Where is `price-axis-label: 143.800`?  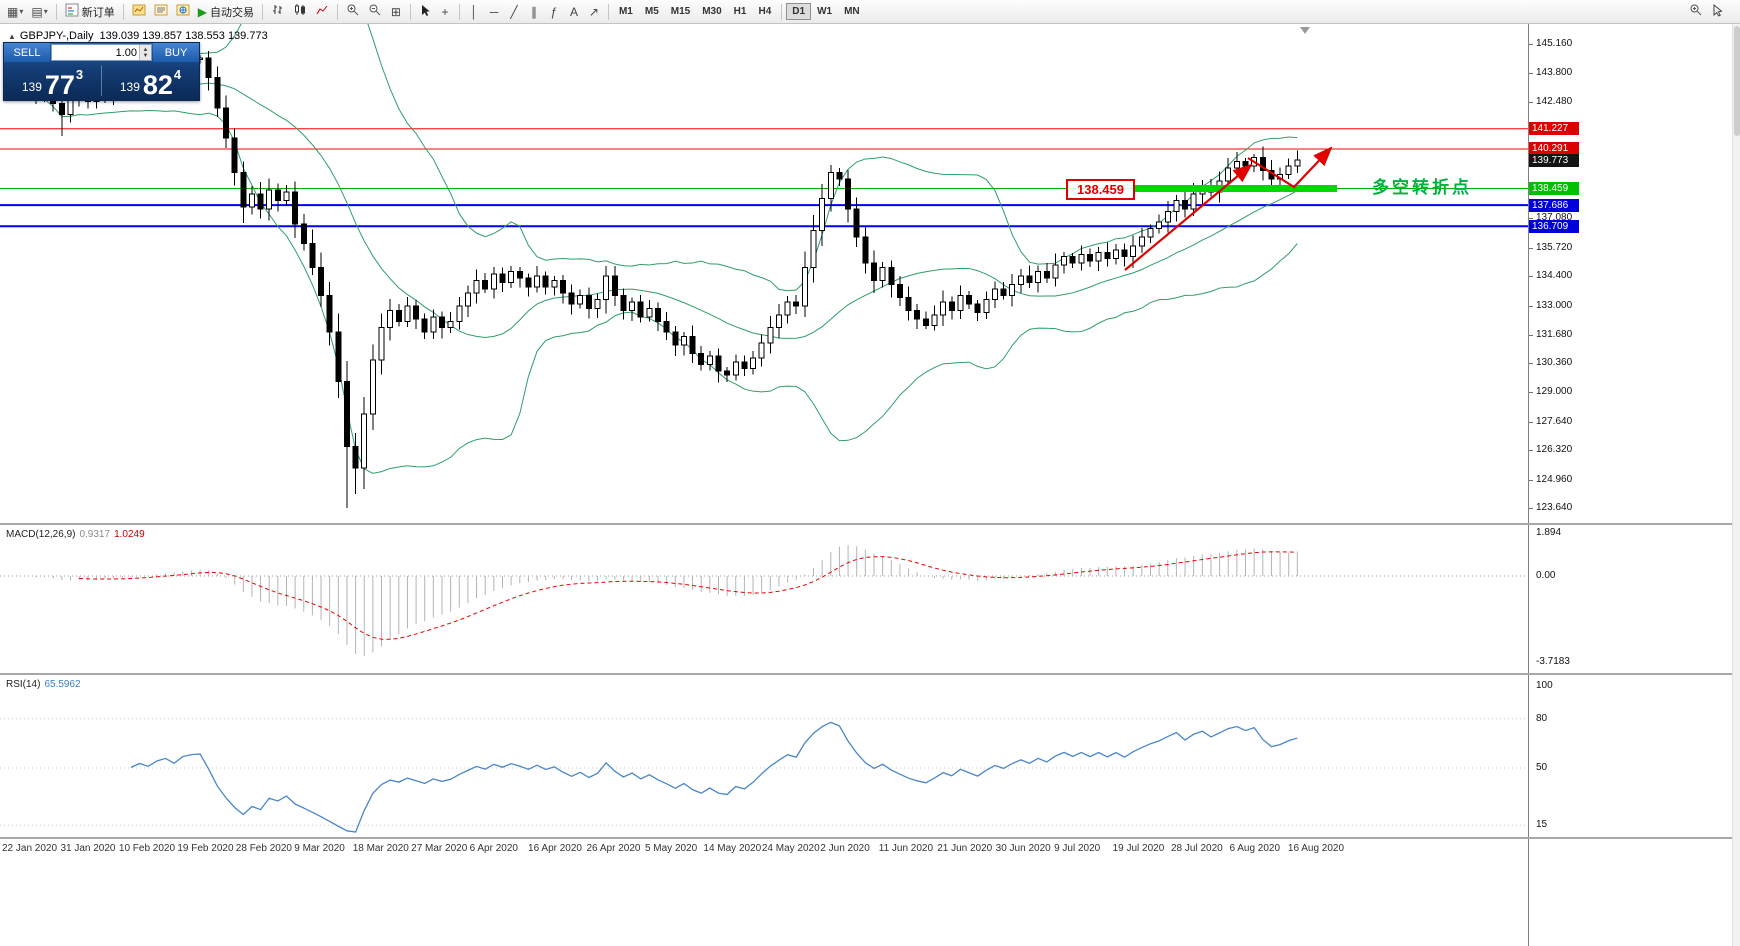
price-axis-label: 143.800 is located at coordinates (1554, 73).